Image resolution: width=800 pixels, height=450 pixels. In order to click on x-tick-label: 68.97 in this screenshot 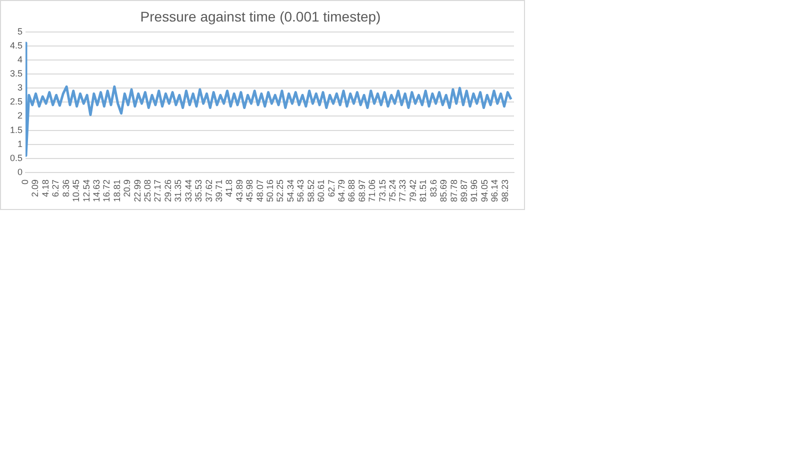, I will do `click(361, 190)`.